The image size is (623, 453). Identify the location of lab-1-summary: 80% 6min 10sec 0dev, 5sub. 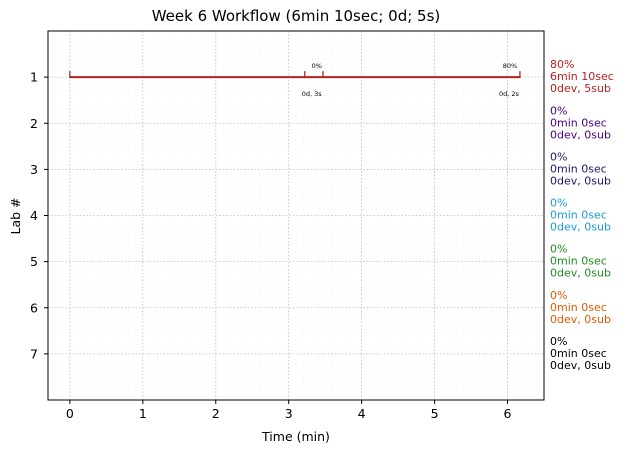
(582, 76).